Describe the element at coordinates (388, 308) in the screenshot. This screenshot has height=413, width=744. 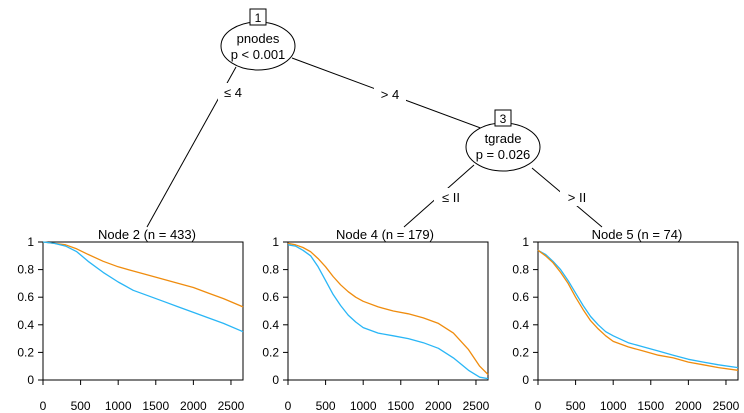
I see `node-4-curve-orange` at that location.